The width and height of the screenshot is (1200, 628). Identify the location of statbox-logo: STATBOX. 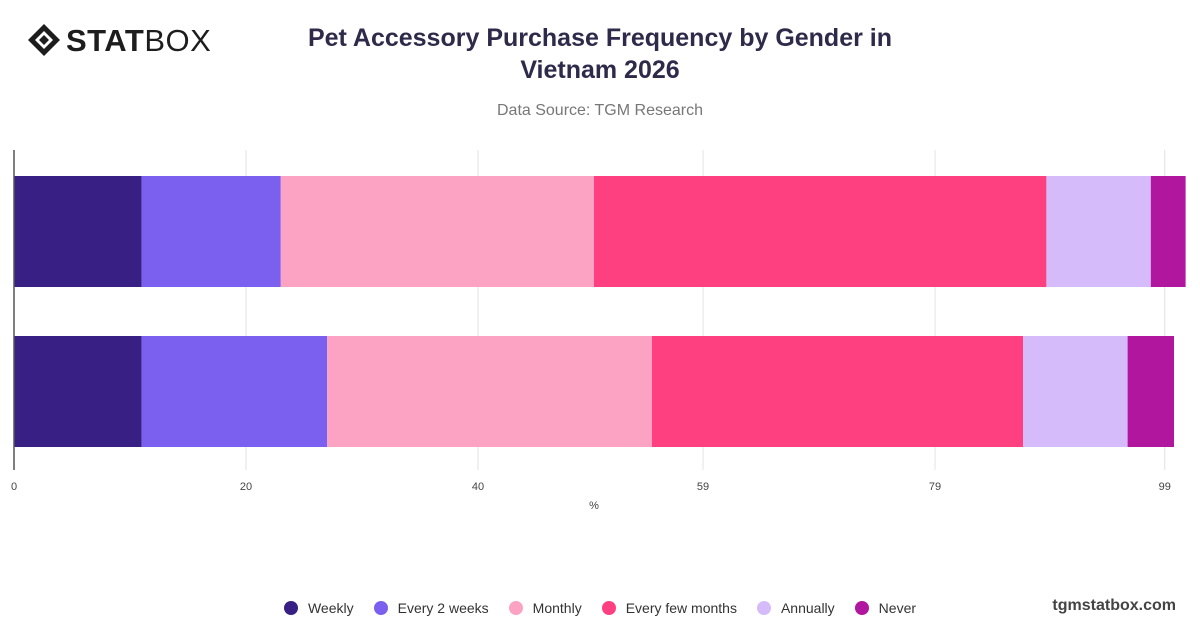
(118, 40).